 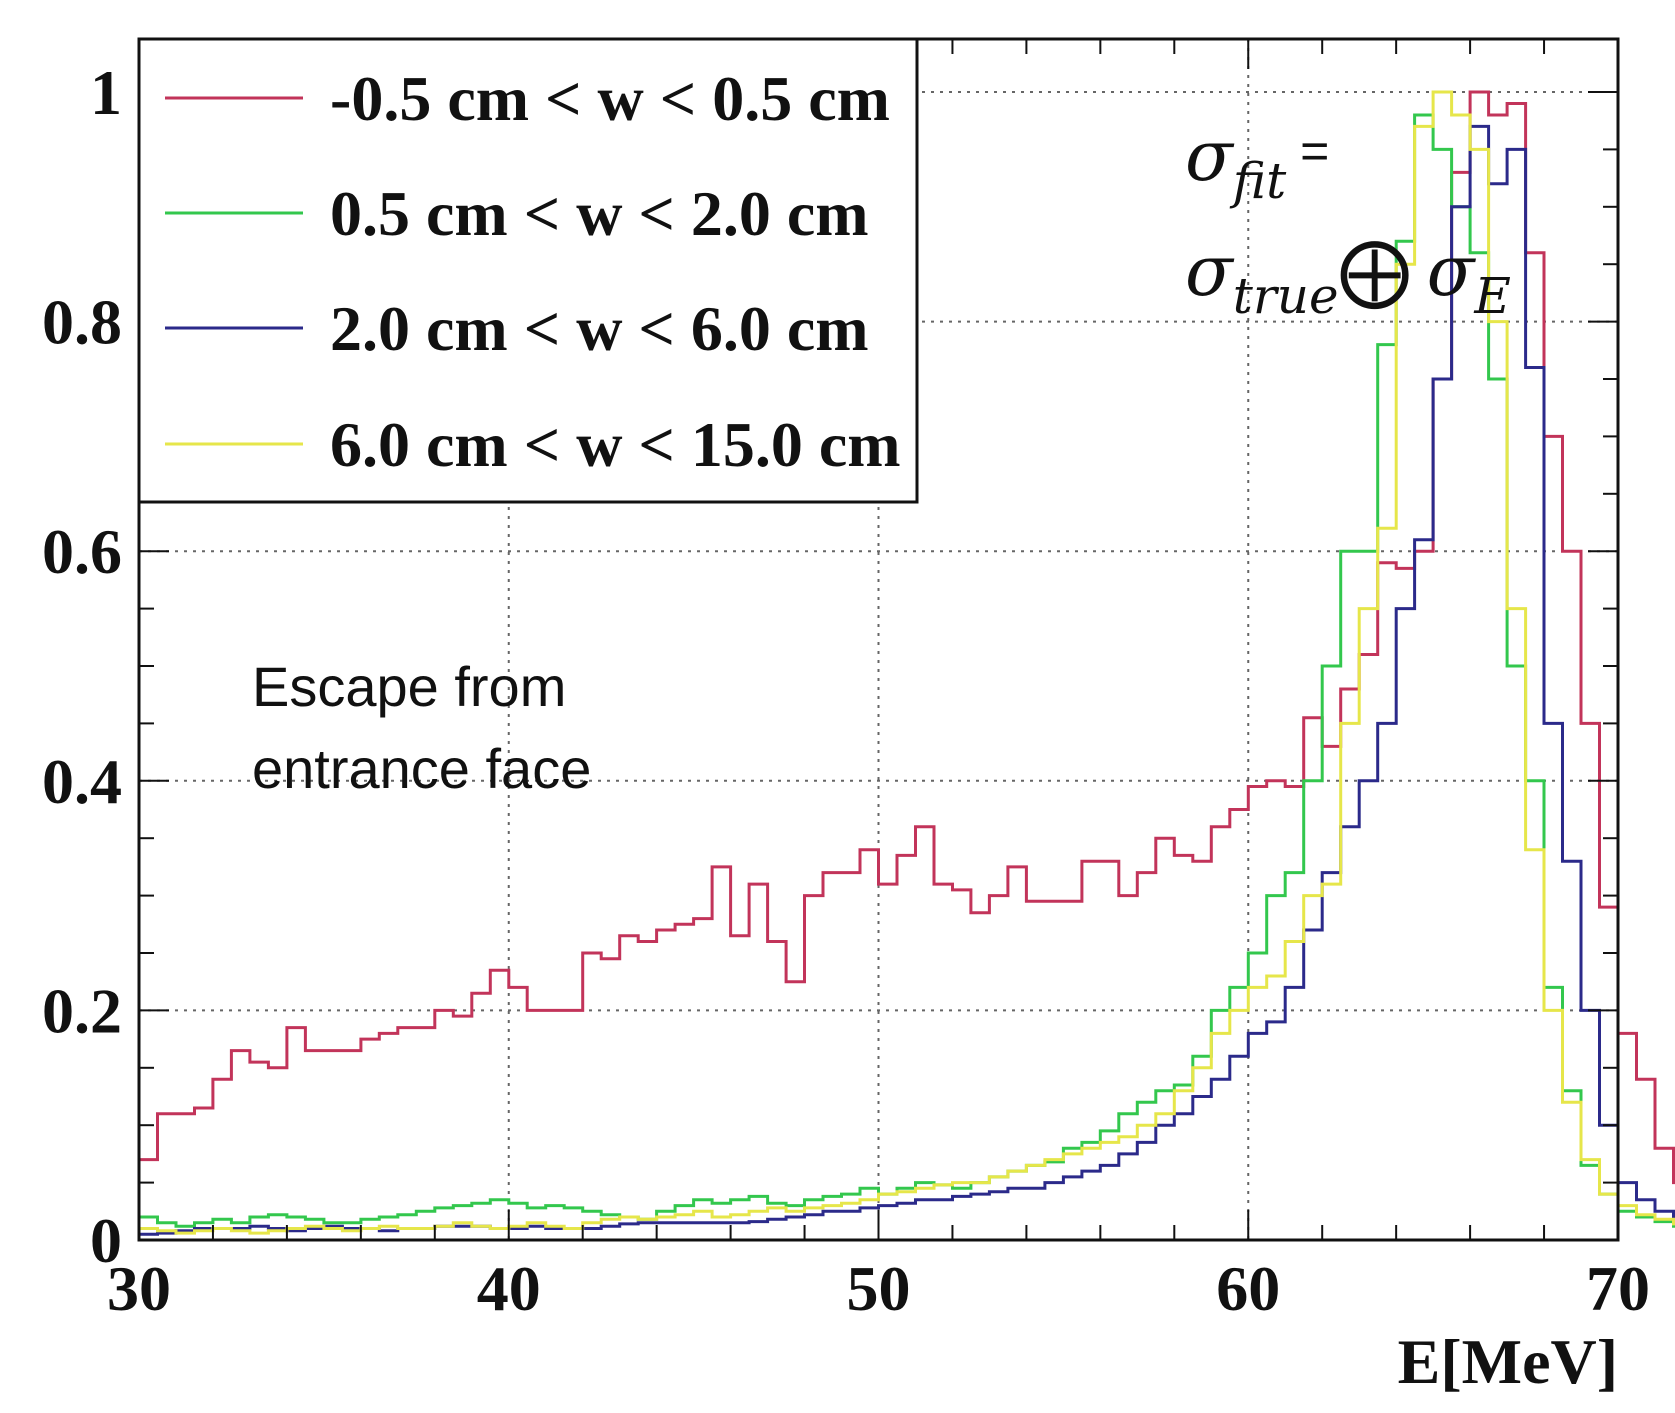 I want to click on formula-line-2: σtrue⨁ σE, so click(x=1348, y=276).